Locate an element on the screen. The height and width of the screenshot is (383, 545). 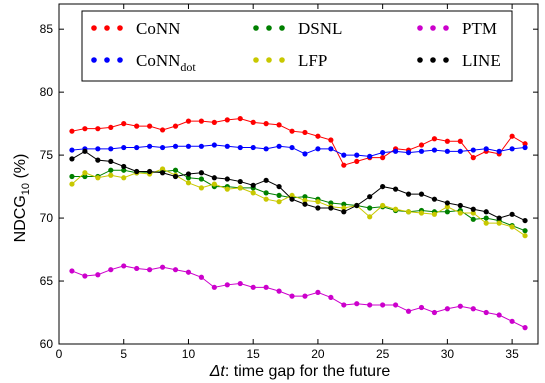
x-tick-label: 15 is located at coordinates (254, 354).